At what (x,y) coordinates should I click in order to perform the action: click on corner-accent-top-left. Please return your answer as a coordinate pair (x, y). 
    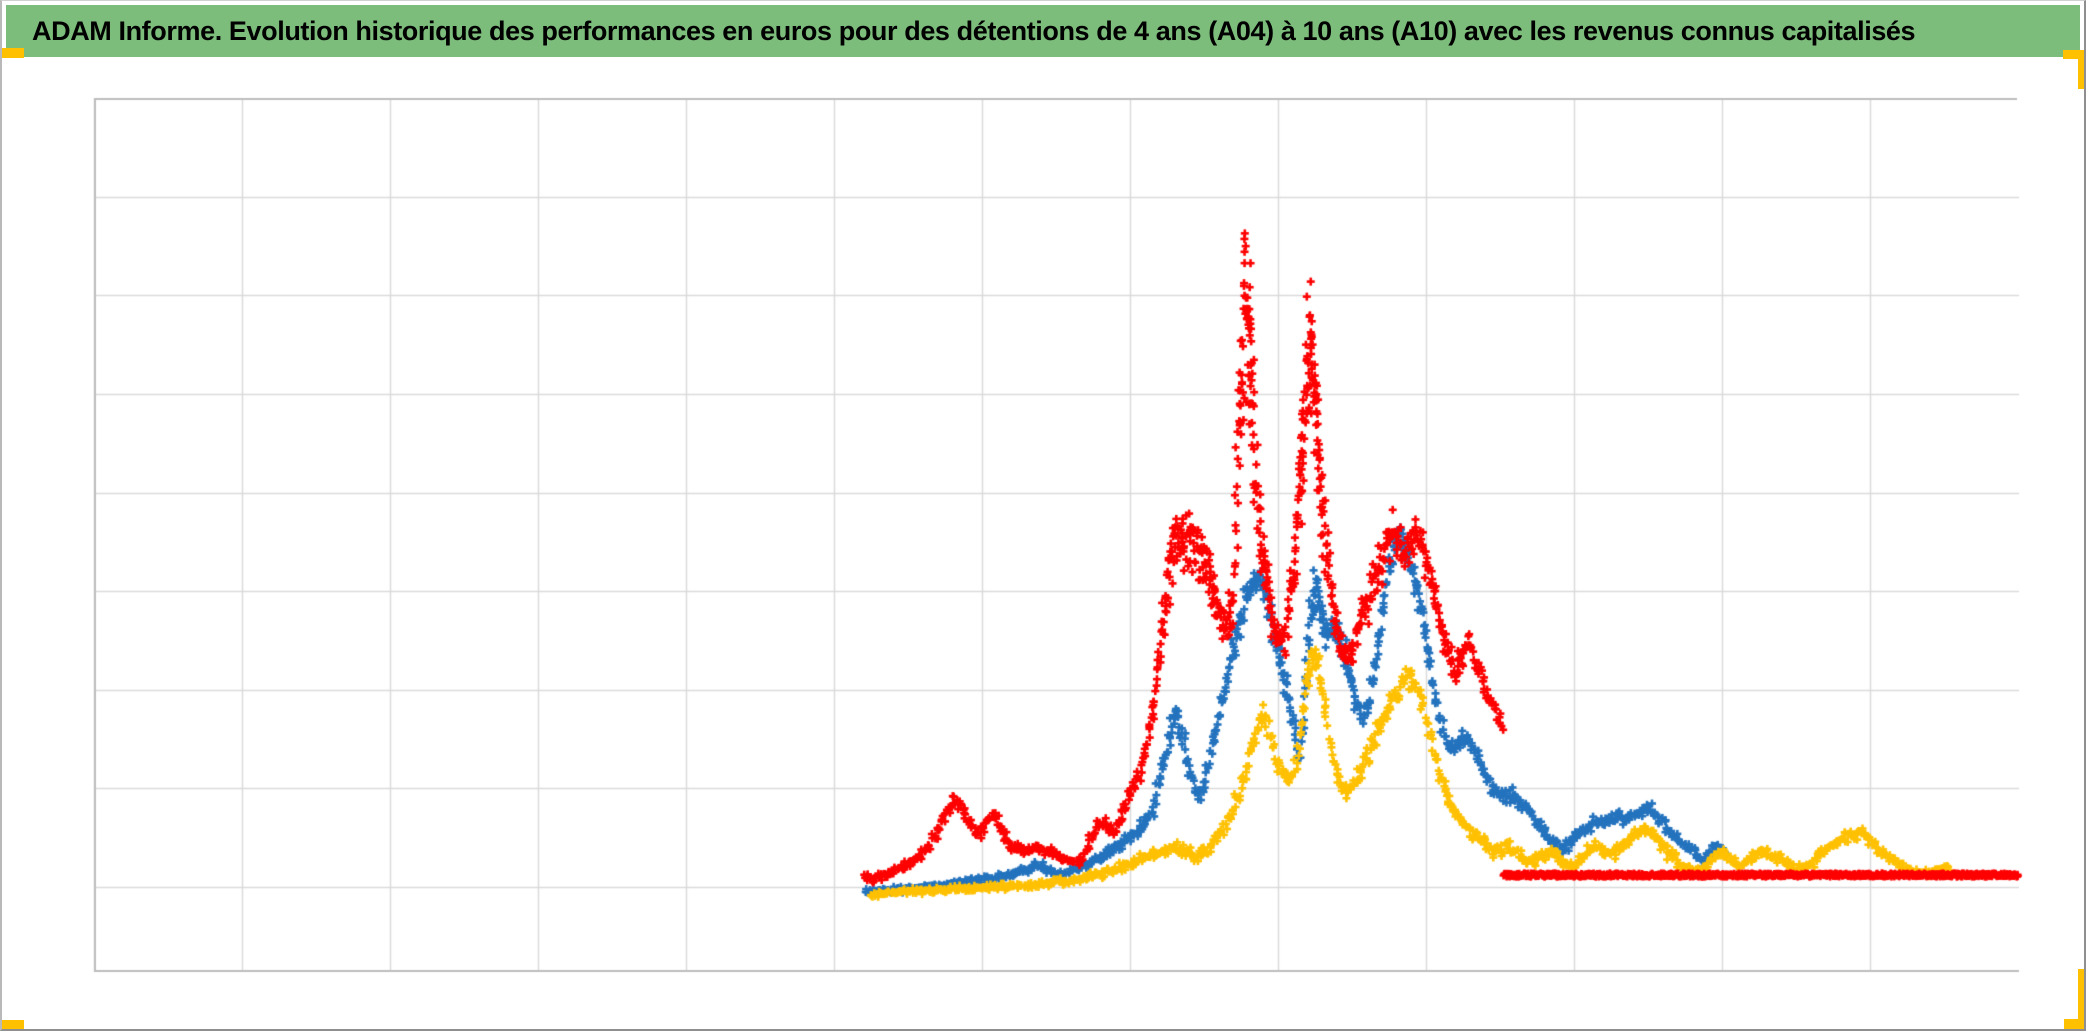
    Looking at the image, I should click on (13, 53).